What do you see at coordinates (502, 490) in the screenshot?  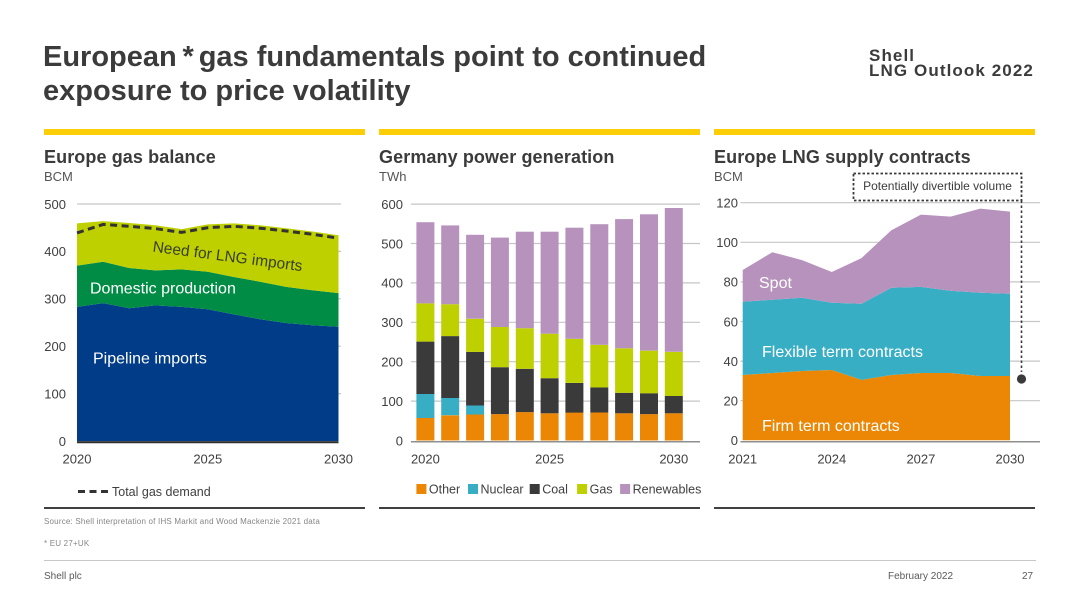 I see `svg-text: Nuclear` at bounding box center [502, 490].